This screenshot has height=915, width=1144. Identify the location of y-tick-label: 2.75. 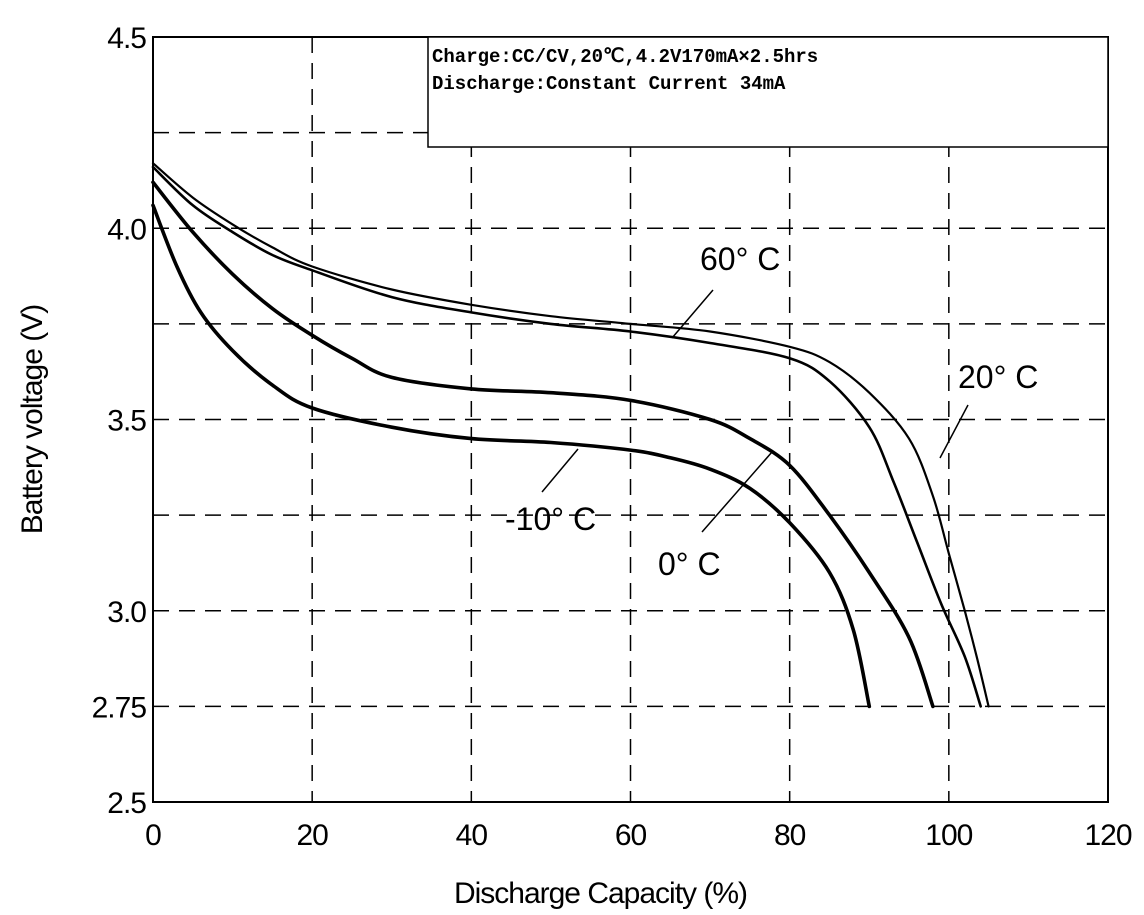
(119, 707).